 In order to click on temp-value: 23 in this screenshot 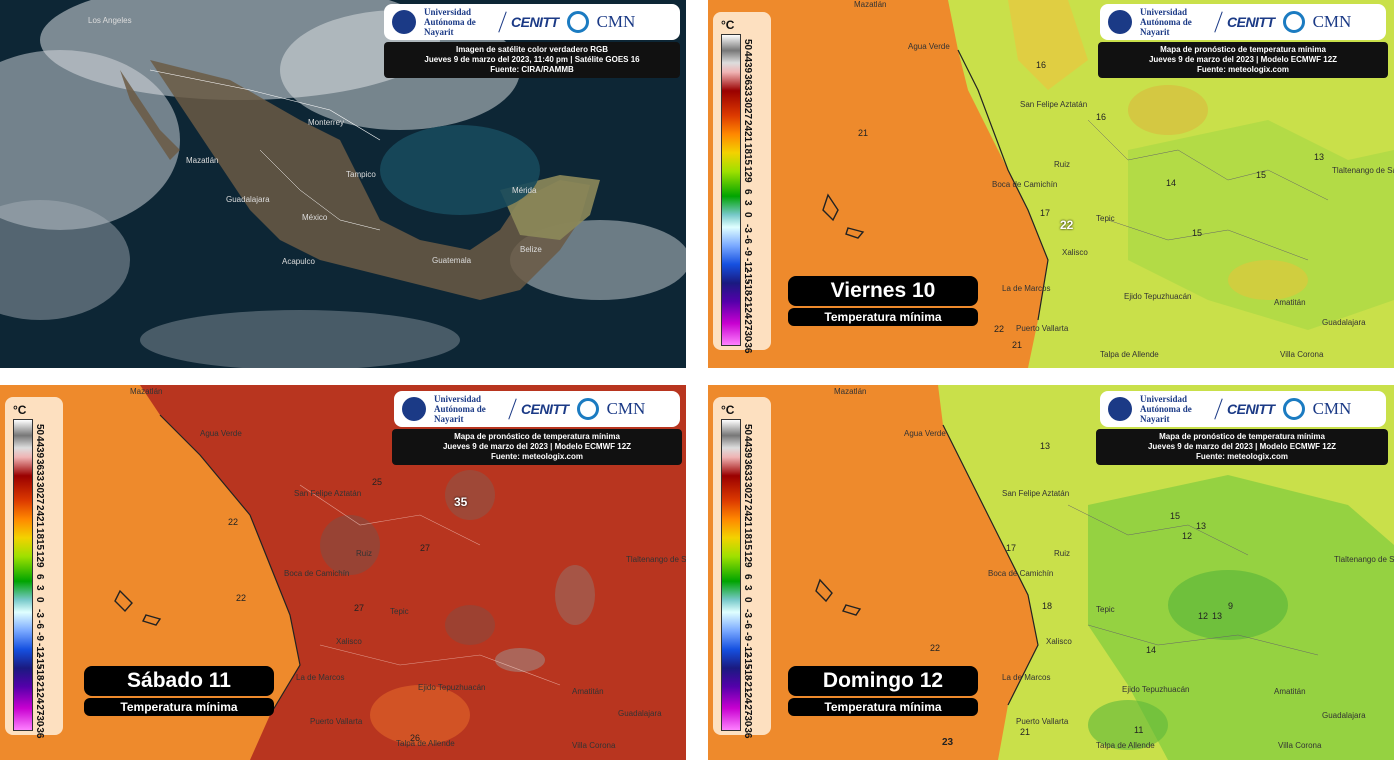, I will do `click(948, 742)`.